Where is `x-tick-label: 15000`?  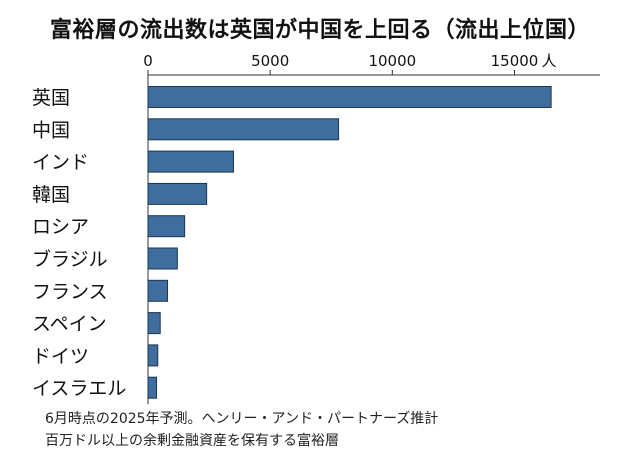
x-tick-label: 15000 is located at coordinates (515, 61).